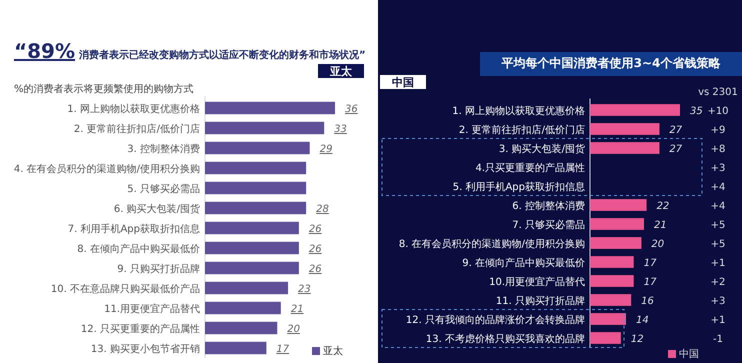 The image size is (742, 363). I want to click on y-tick-label: 8. 在倾向产品中购买最低价, so click(138, 249).